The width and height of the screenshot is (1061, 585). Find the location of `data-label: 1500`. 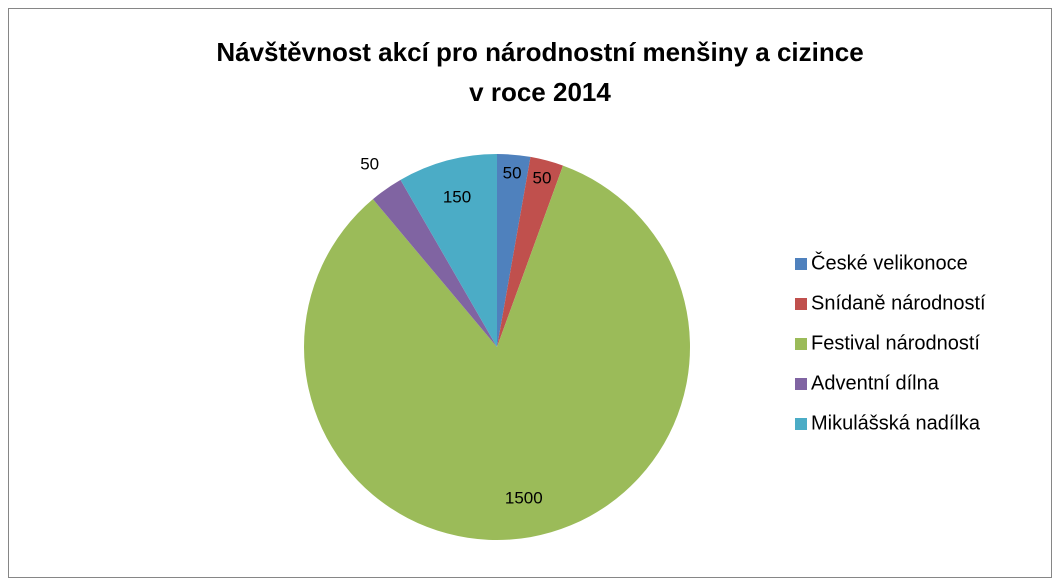

data-label: 1500 is located at coordinates (524, 498).